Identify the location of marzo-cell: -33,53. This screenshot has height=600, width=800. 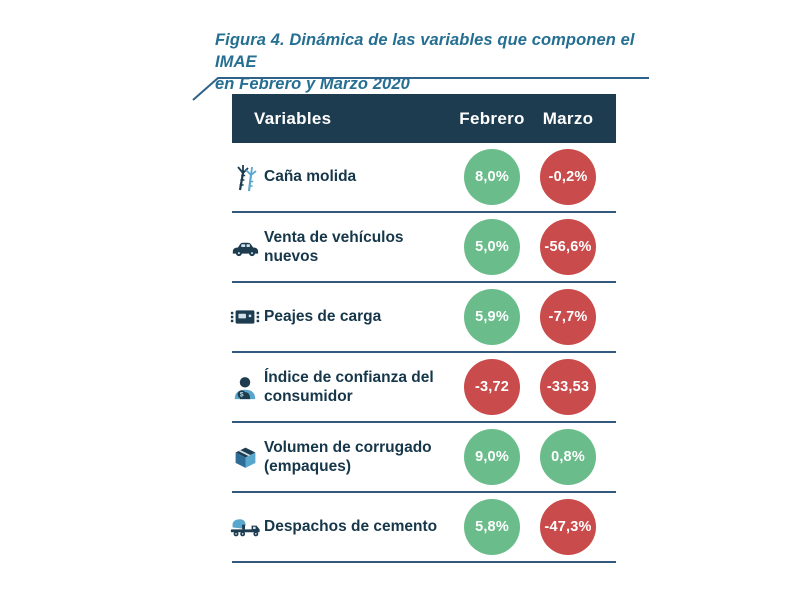
(568, 387).